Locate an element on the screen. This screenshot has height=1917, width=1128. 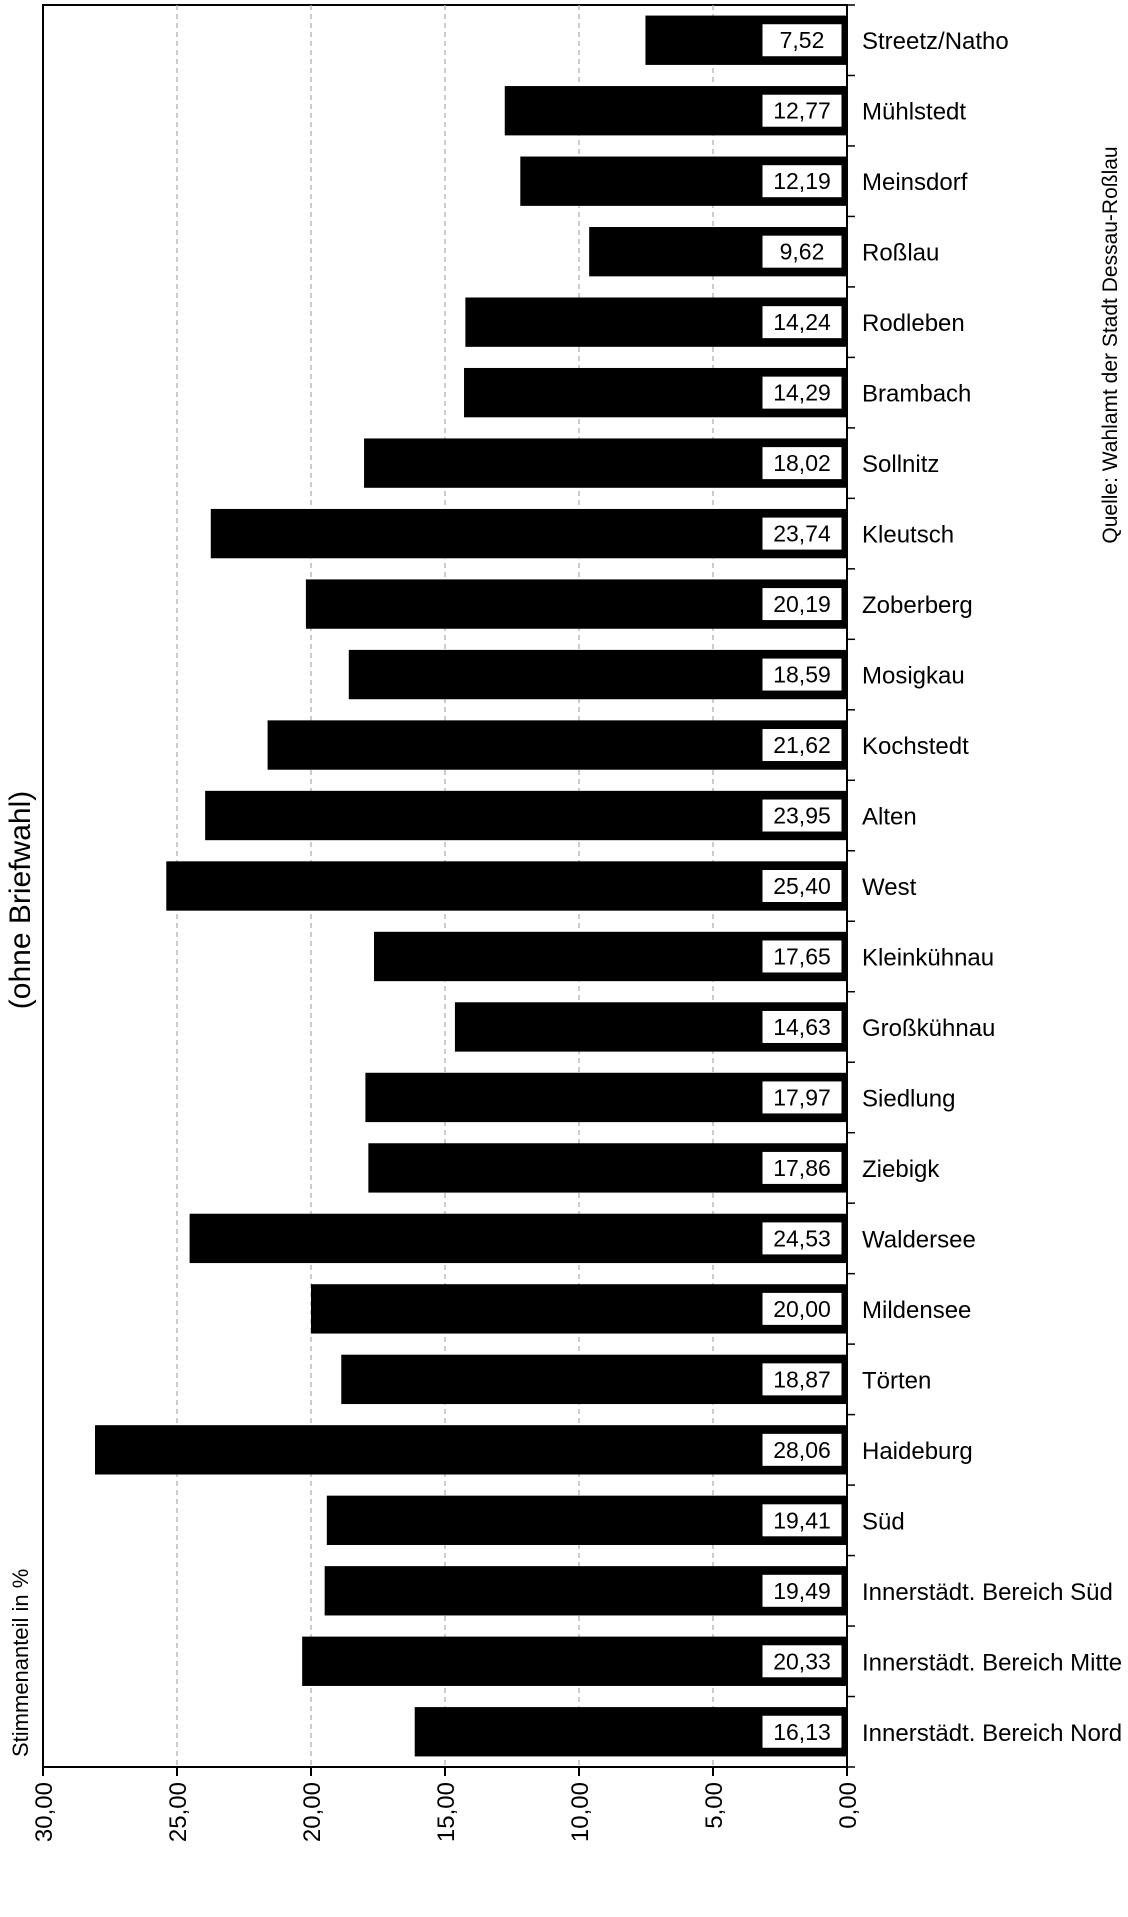
data-label: 17,97 is located at coordinates (802, 1097).